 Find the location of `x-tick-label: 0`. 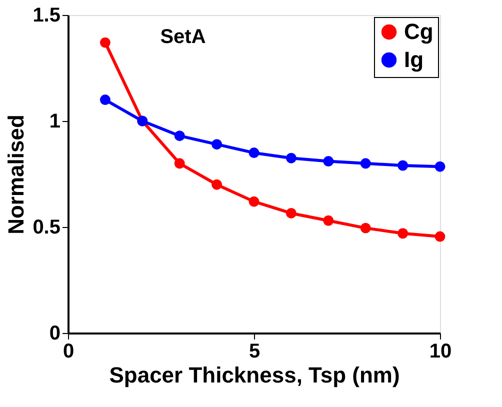

x-tick-label: 0 is located at coordinates (68, 351).